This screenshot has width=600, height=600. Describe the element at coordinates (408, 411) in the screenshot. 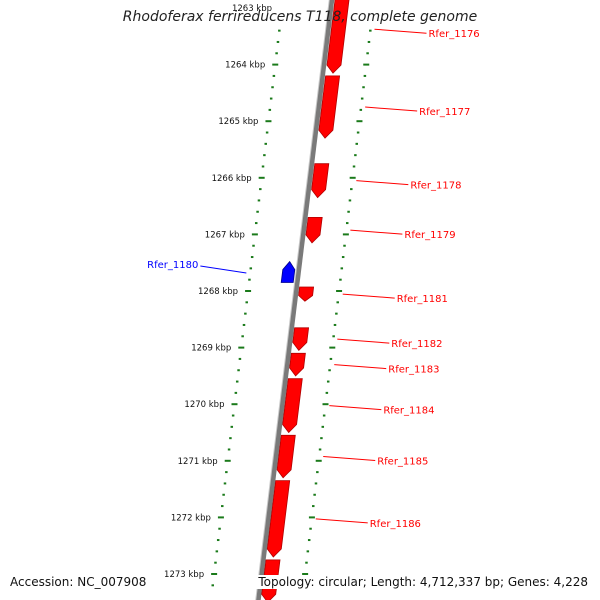

I see `gene-label: Rfer_1184` at that location.